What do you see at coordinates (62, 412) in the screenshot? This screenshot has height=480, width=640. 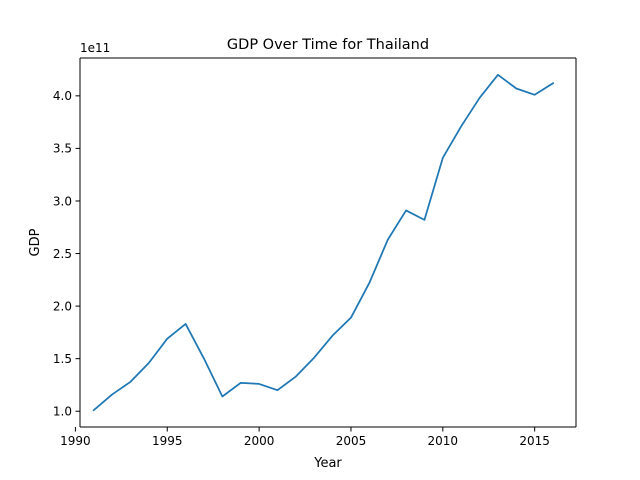 I see `y-tick-label: 1.0` at bounding box center [62, 412].